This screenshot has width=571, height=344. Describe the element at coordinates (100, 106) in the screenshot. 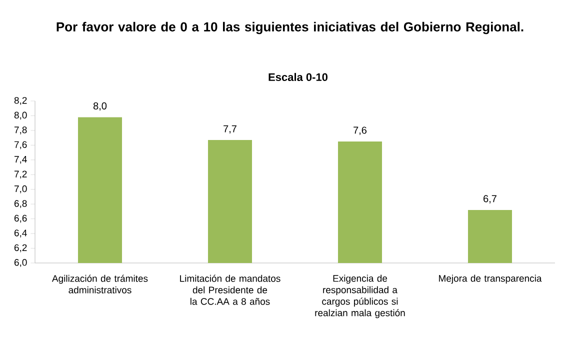

I see `data-label: 8,0` at that location.